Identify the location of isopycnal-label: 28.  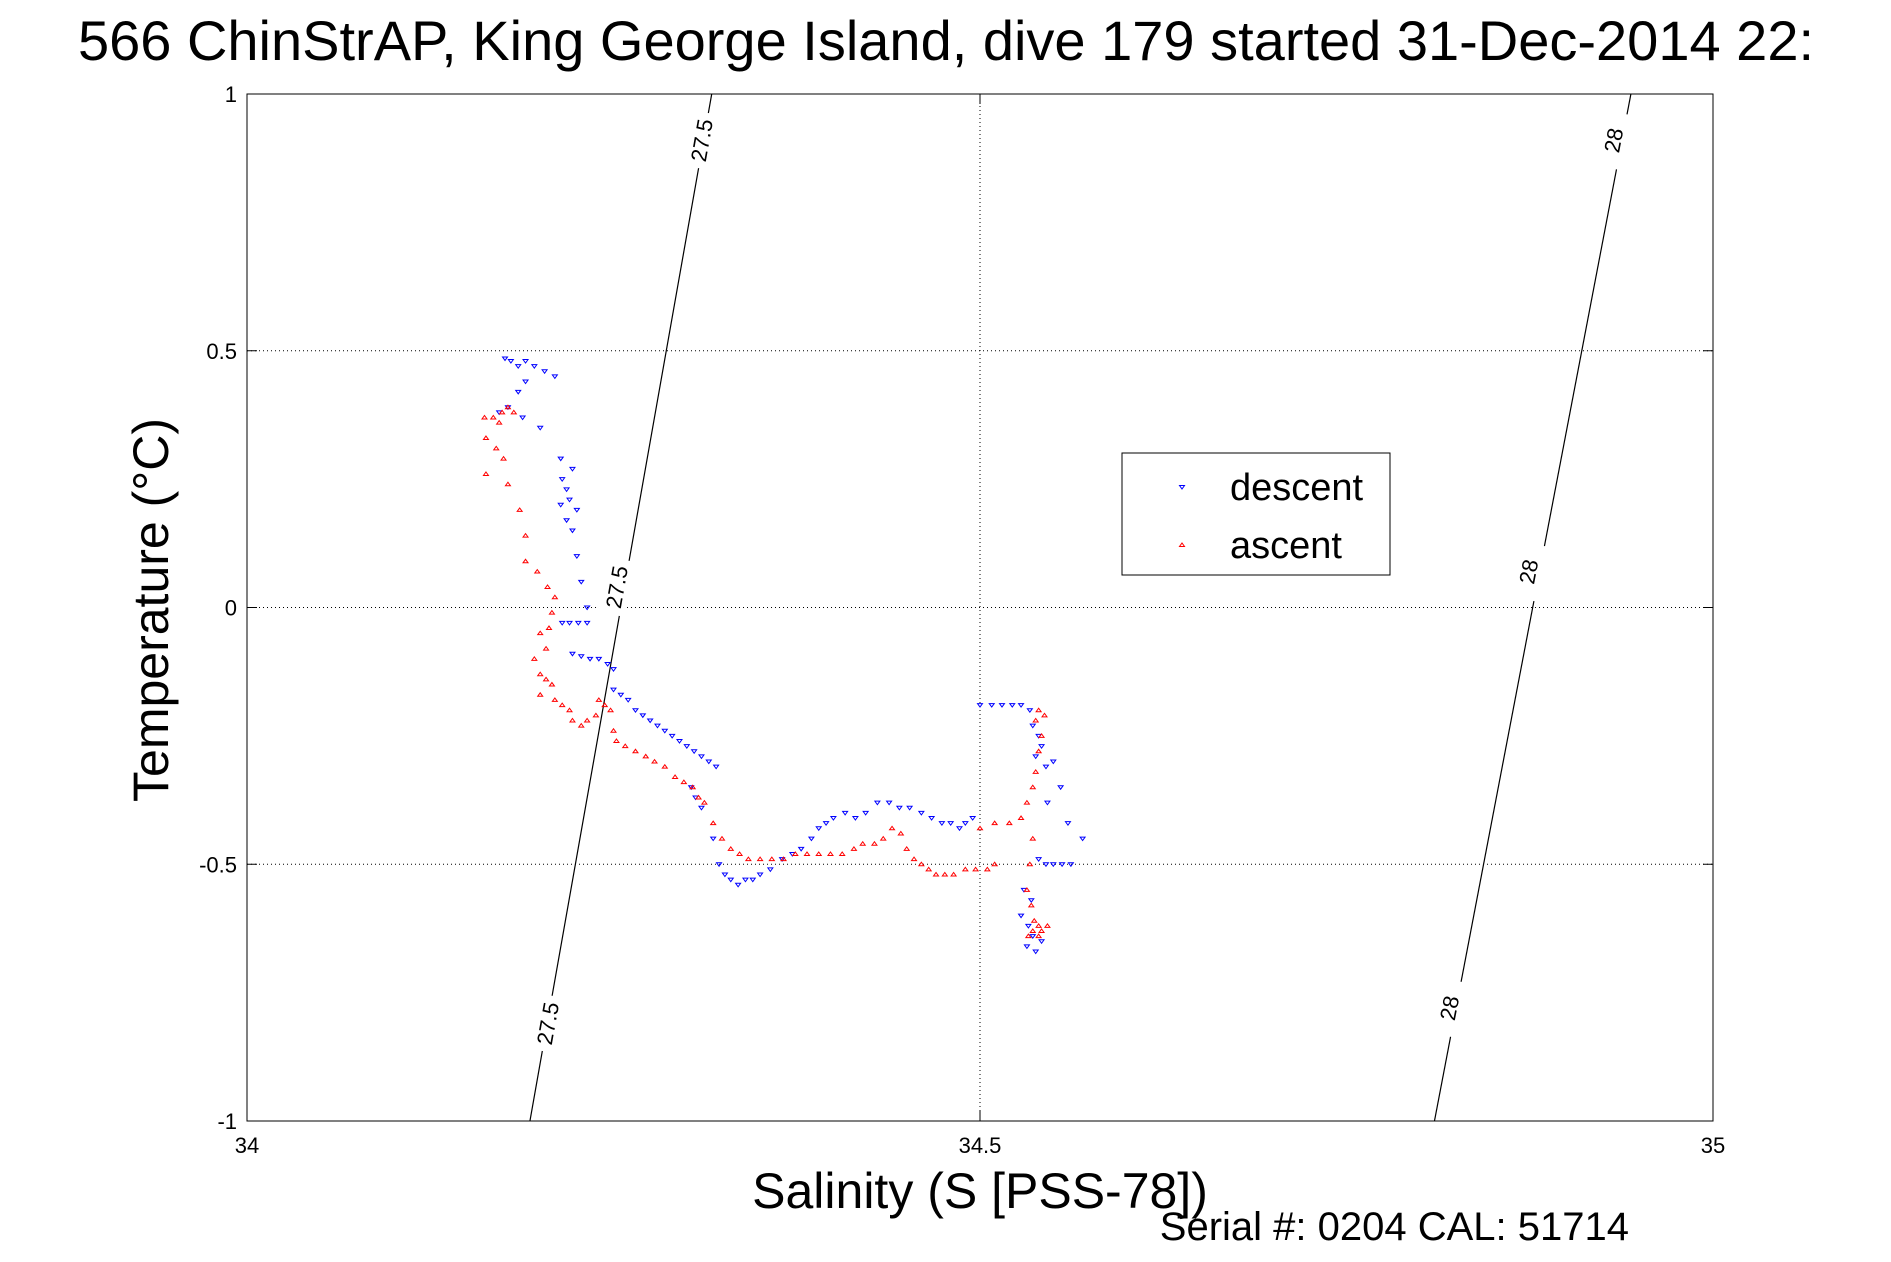
(1449, 1008).